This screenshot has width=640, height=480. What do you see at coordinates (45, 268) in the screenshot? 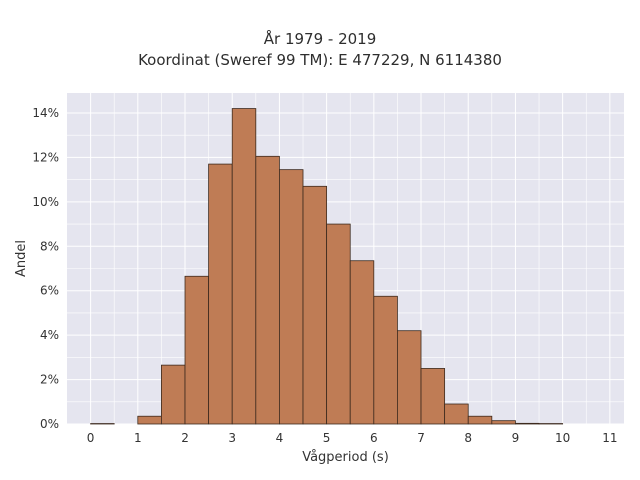
I see `y-axis-ticks: 0% 2% 4% 6% 8% 10% 12% 14%` at bounding box center [45, 268].